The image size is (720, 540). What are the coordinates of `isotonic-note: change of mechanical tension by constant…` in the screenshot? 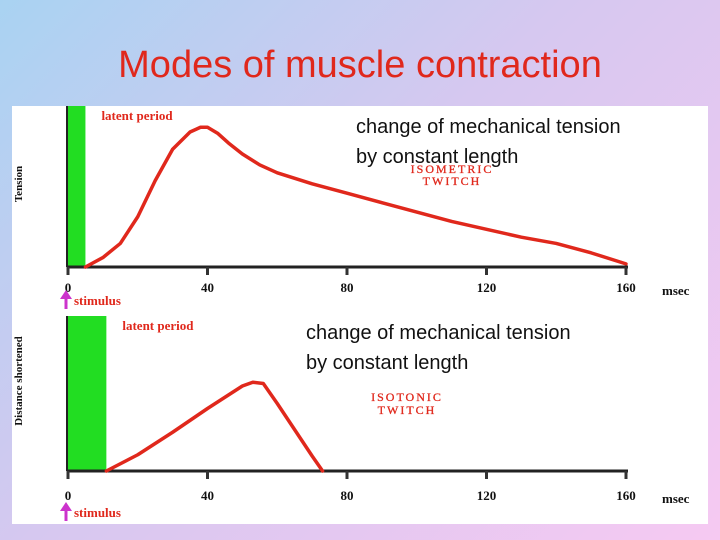 It's located at (438, 348).